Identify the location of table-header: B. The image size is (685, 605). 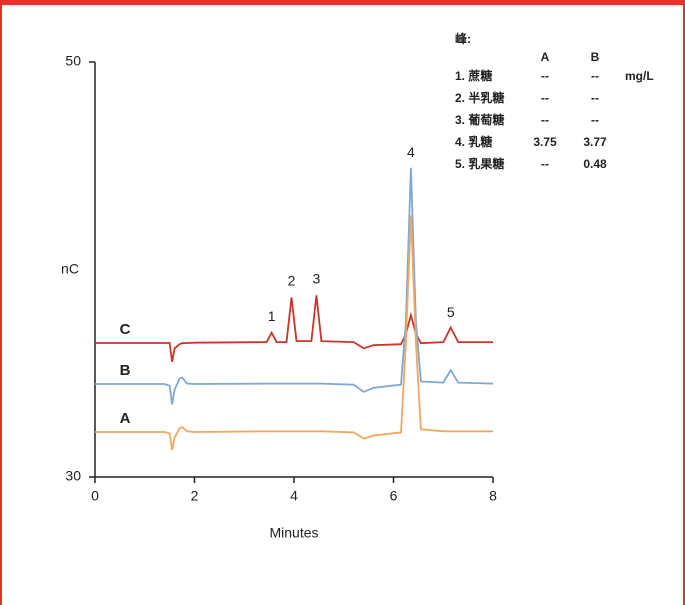
(595, 57).